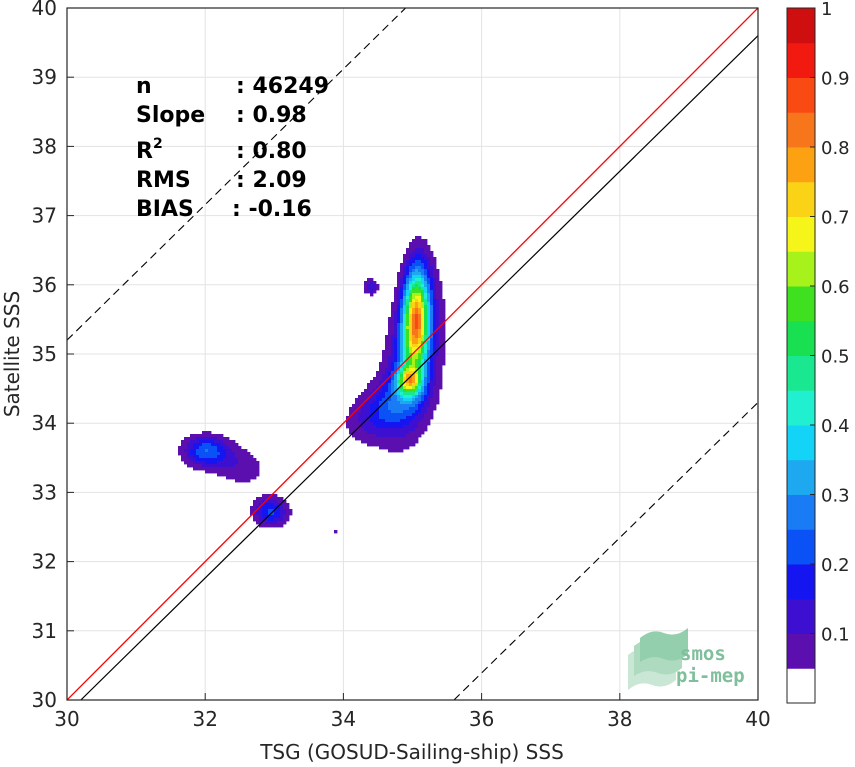  What do you see at coordinates (481, 719) in the screenshot?
I see `x-tick-label: 36` at bounding box center [481, 719].